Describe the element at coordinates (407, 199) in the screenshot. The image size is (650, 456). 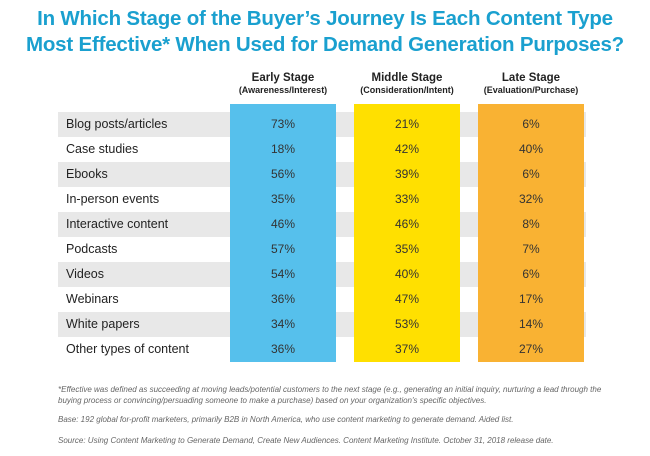
I see `cell-value: 33%` at that location.